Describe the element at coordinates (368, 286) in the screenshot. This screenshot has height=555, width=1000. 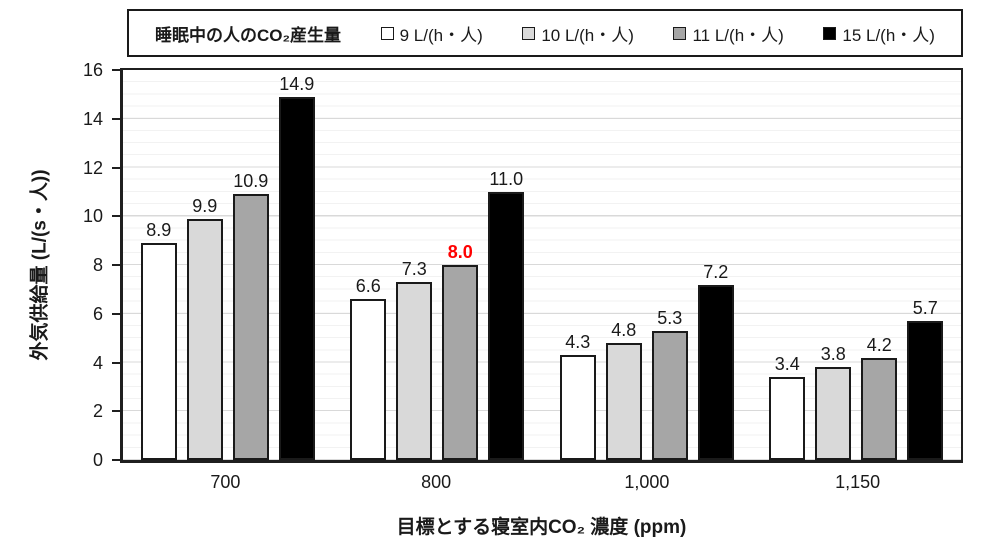
I see `bar-value-label: 6.6` at that location.